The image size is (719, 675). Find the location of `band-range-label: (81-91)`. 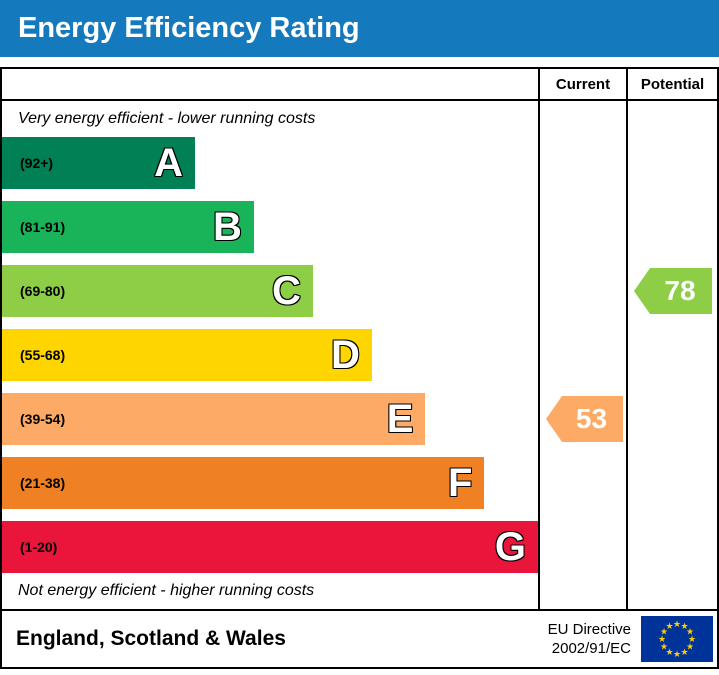

band-range-label: (81-91) is located at coordinates (43, 227).